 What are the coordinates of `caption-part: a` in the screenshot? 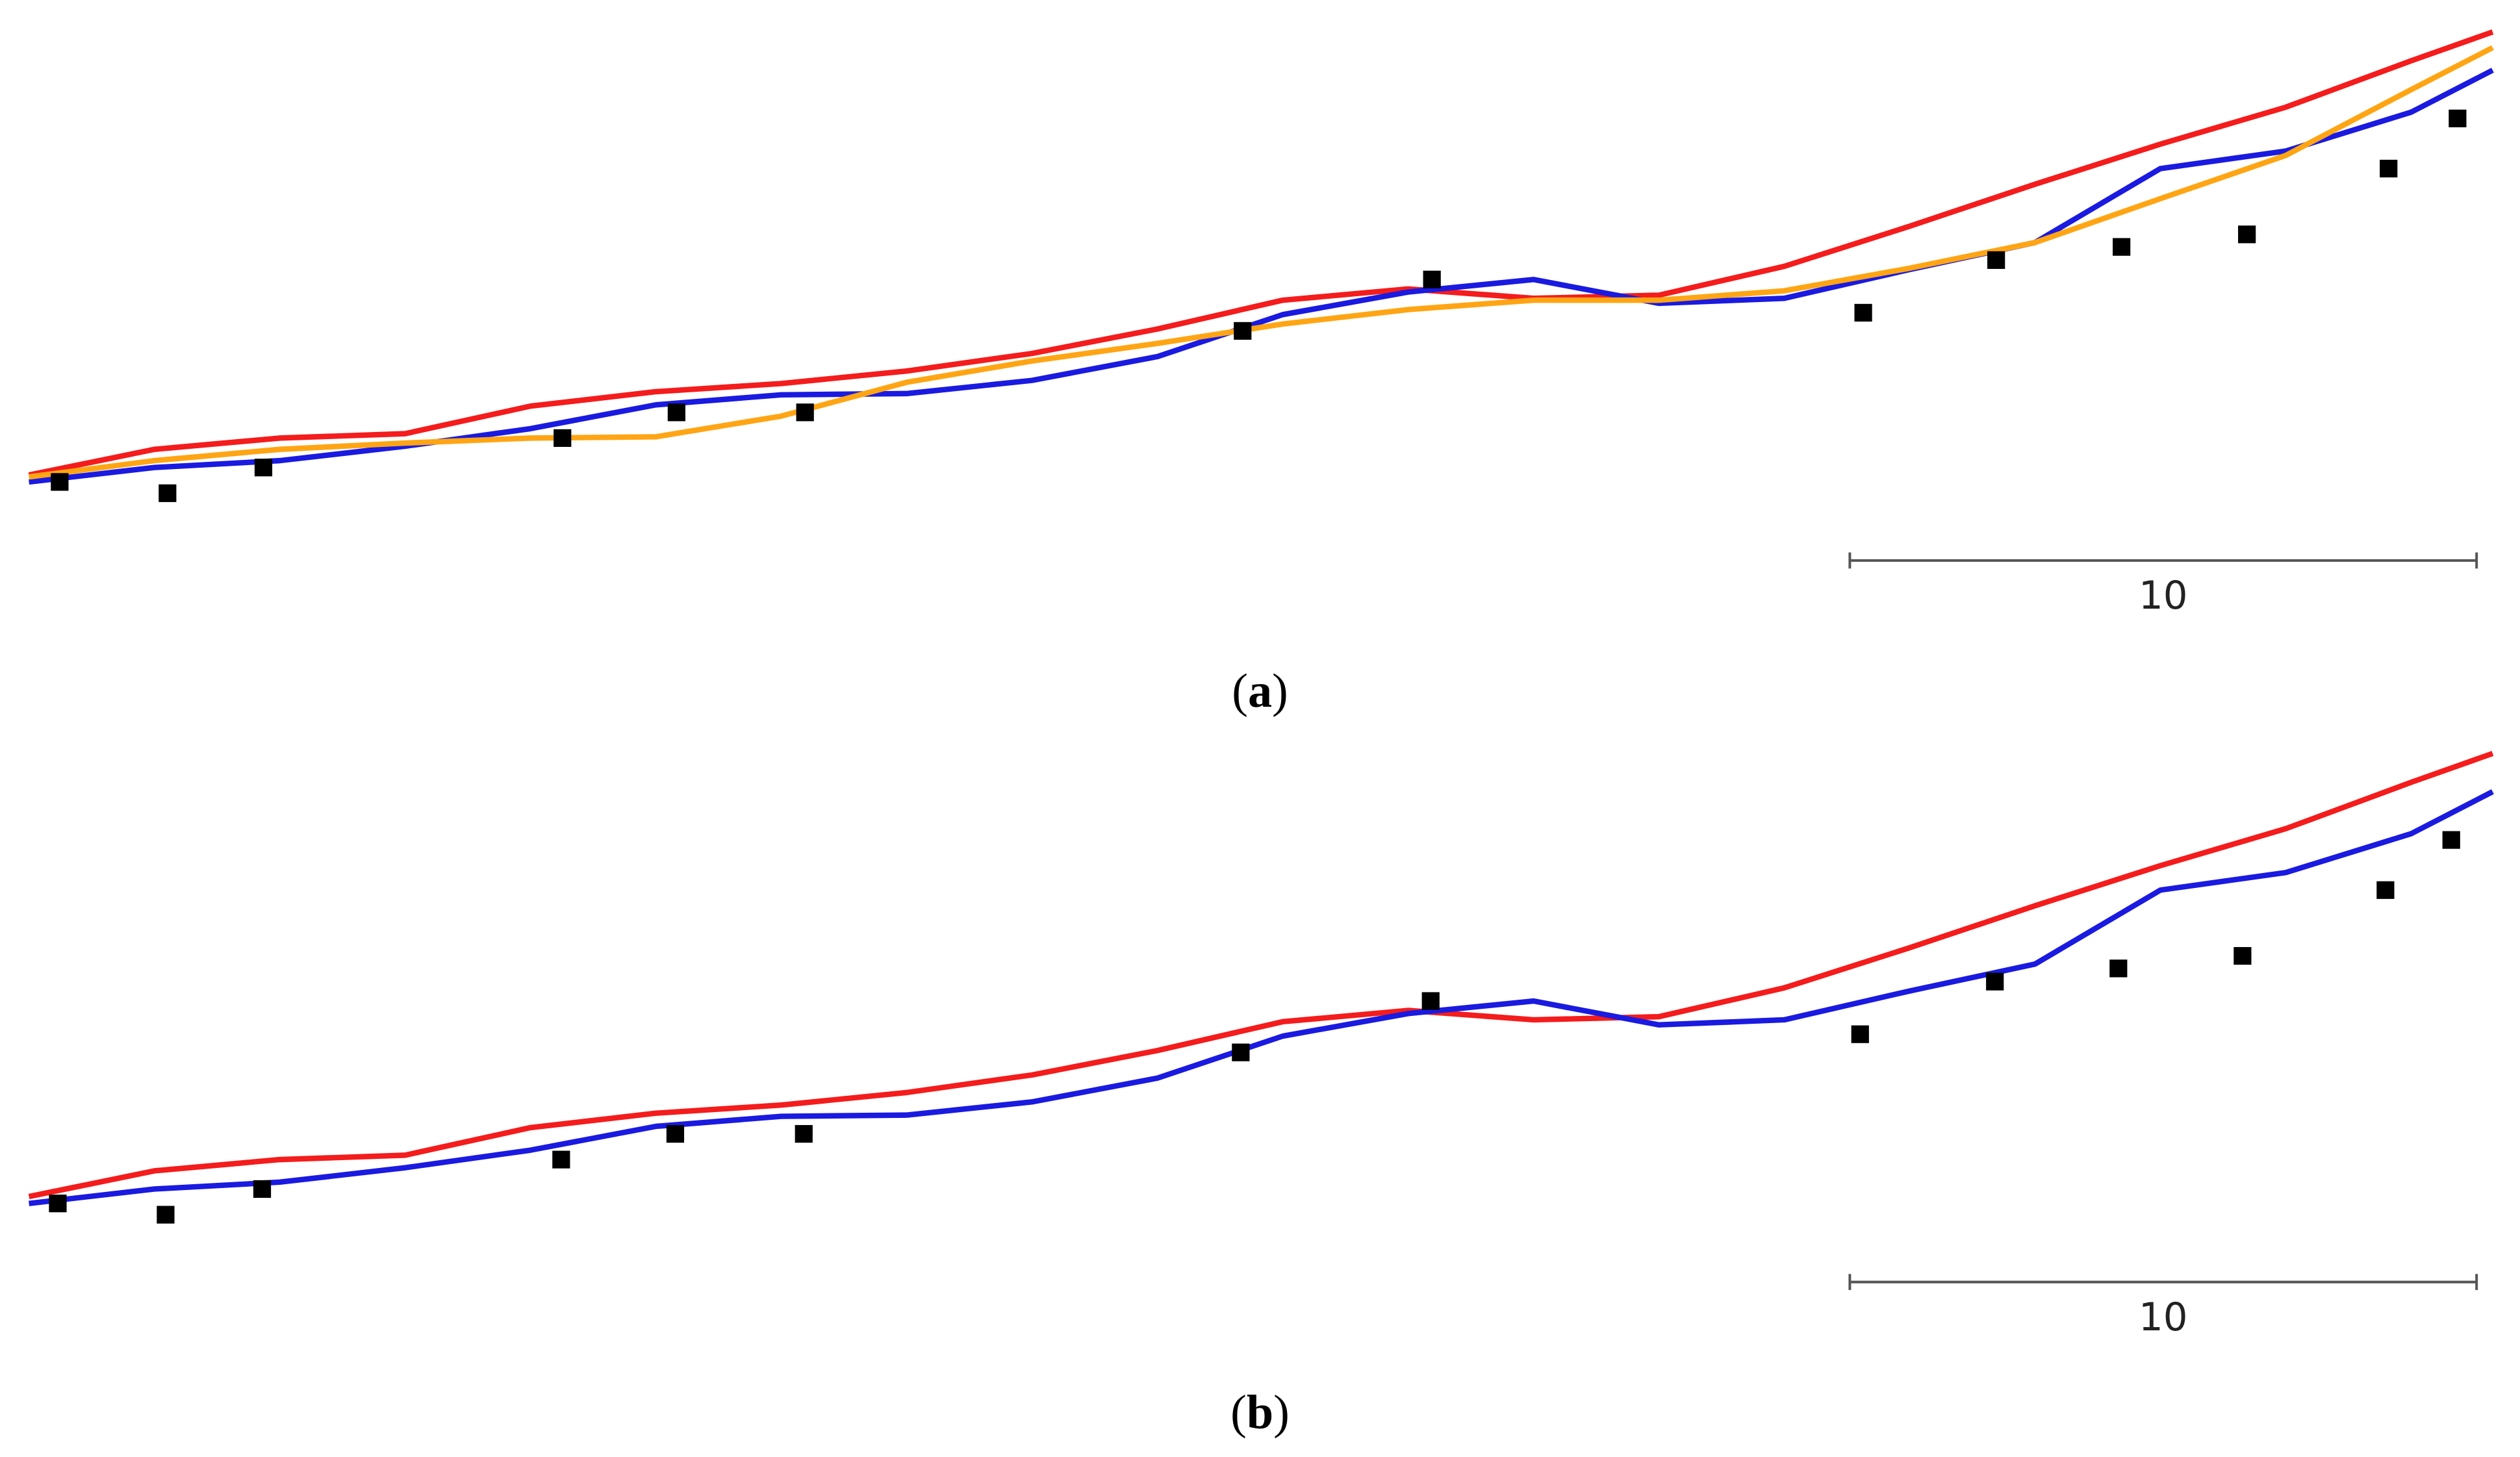 It's located at (1260, 691).